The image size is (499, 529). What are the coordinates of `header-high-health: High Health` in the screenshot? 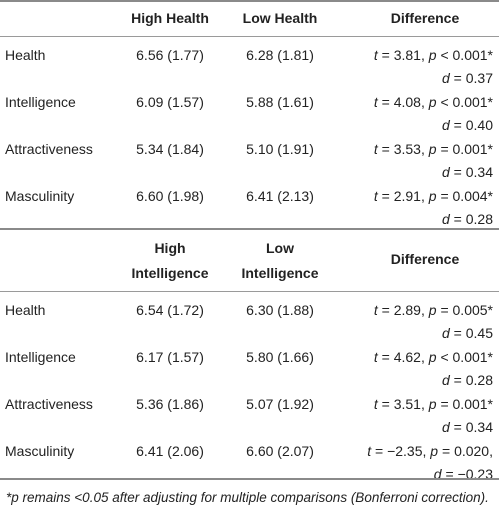 It's located at (170, 18).